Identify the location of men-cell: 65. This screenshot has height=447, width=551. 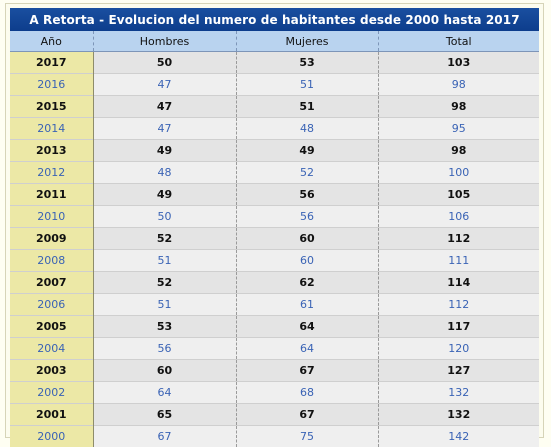
(164, 415).